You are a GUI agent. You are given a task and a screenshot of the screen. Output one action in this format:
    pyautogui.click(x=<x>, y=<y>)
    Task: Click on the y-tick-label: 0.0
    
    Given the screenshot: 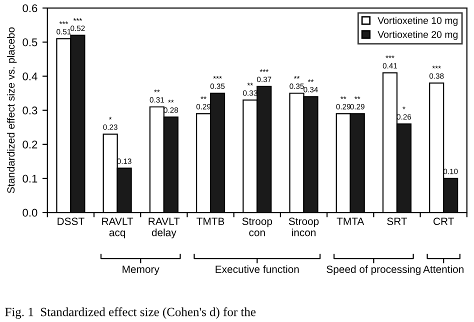 What is the action you would take?
    pyautogui.click(x=30, y=212)
    